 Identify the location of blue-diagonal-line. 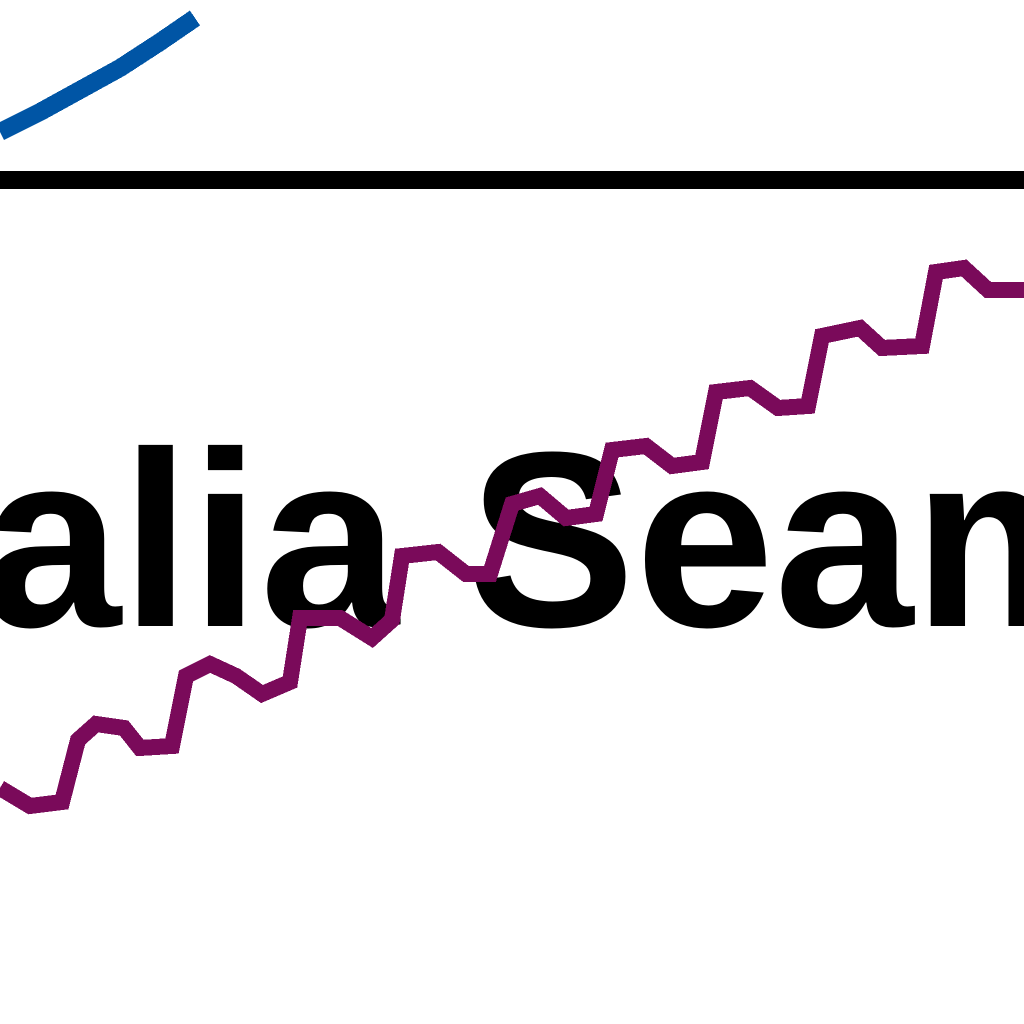
(100, 75).